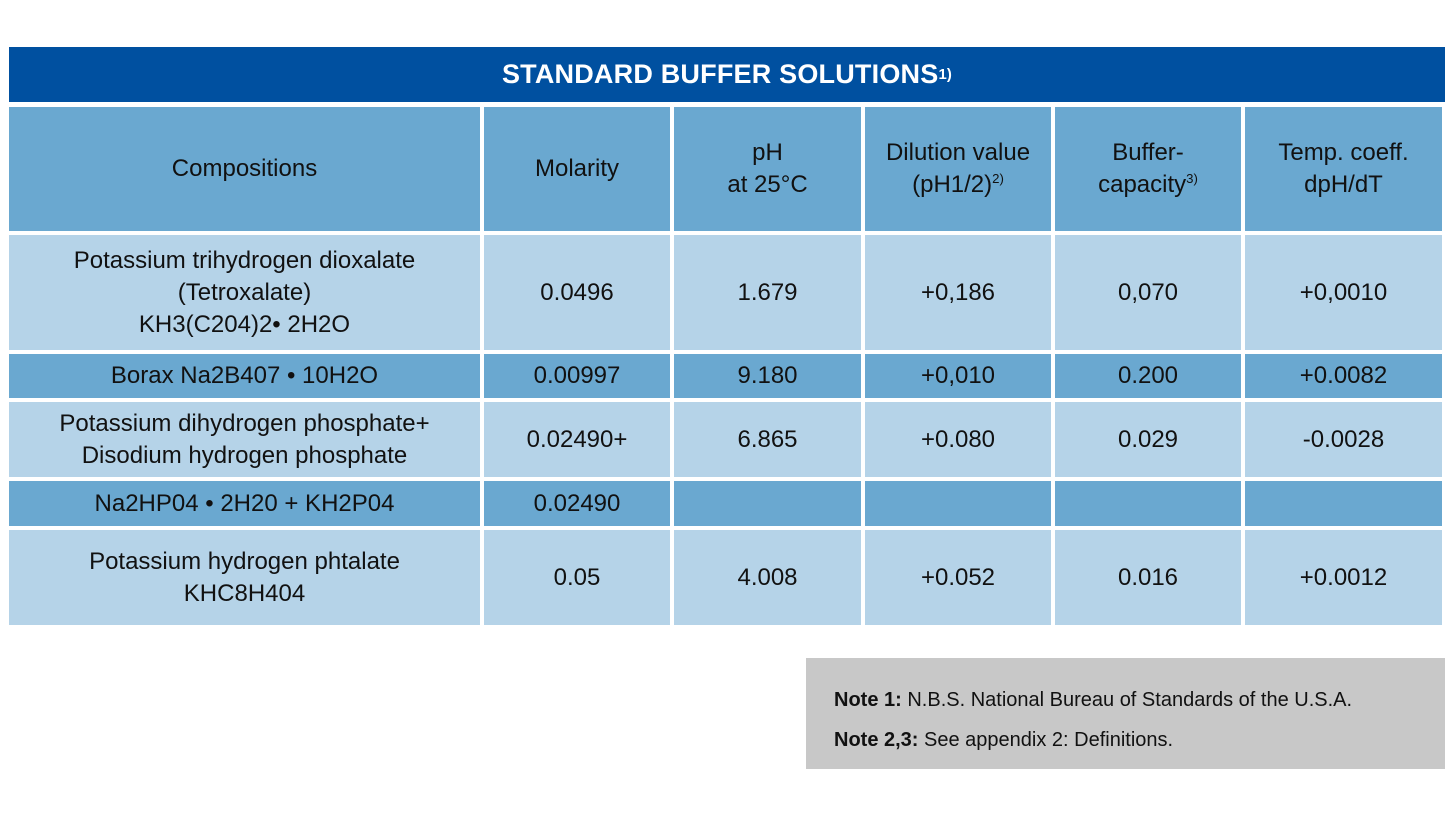 This screenshot has width=1454, height=817. Describe the element at coordinates (958, 152) in the screenshot. I see `header-label: Dilution value` at that location.